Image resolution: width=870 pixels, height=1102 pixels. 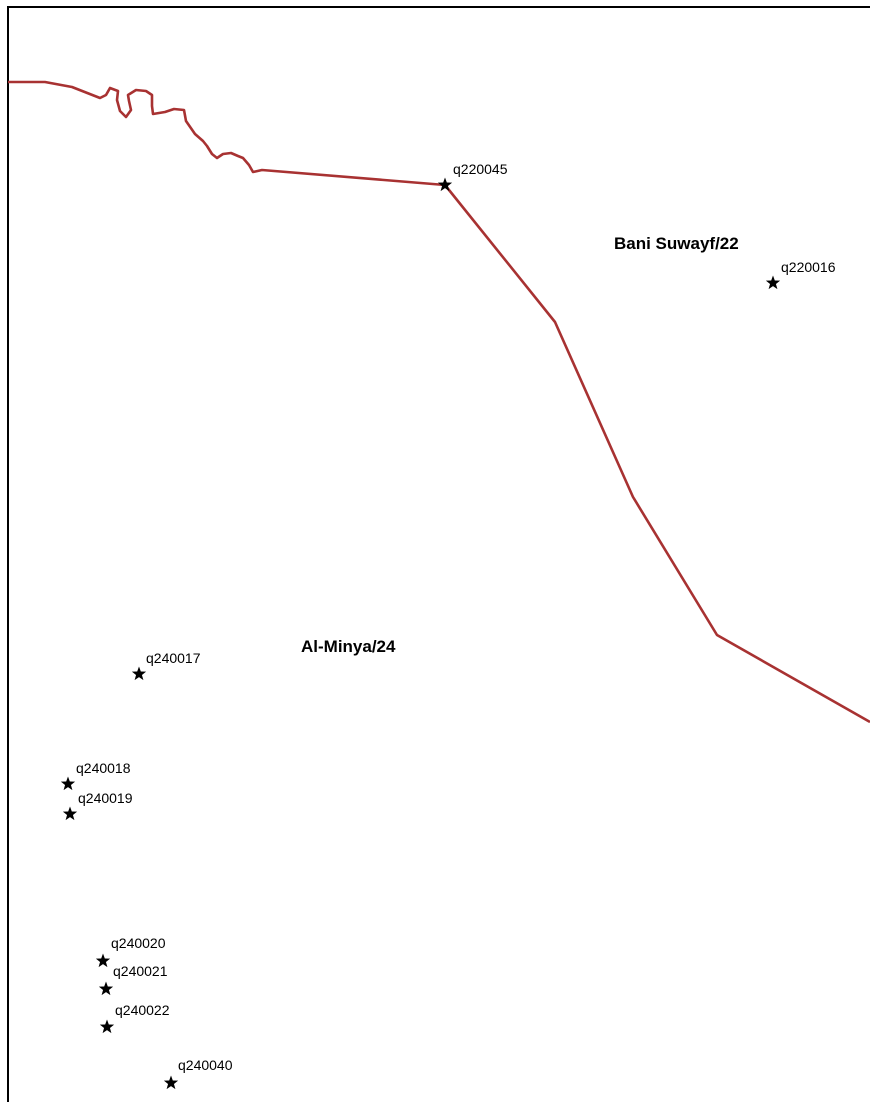 I want to click on site-marker-q240018: q240018, so click(x=95, y=775).